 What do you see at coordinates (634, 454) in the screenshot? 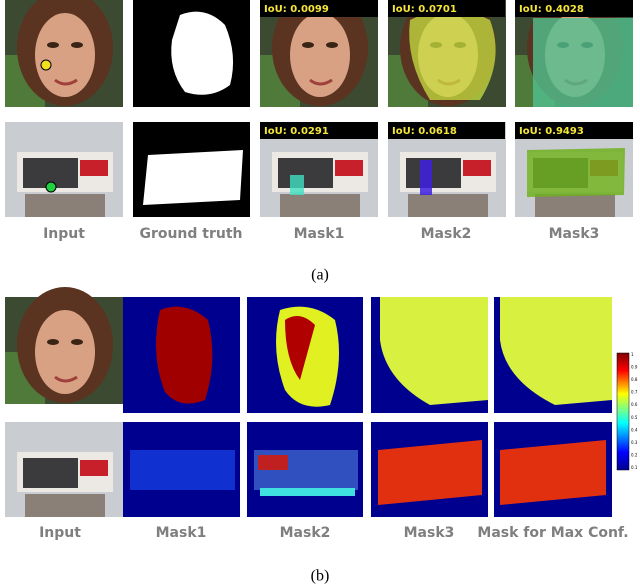
I see `colorbar-label: 0.2` at bounding box center [634, 454].